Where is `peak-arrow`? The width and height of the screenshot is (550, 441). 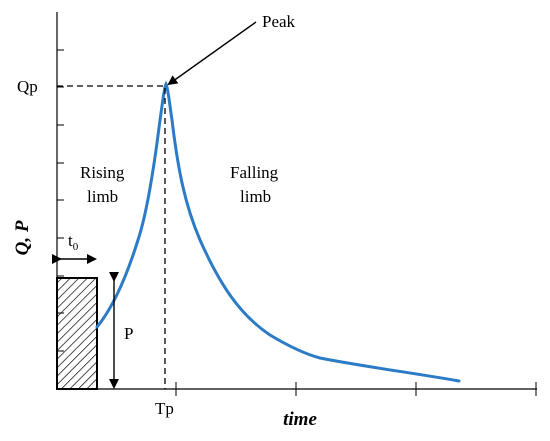
peak-arrow is located at coordinates (212, 53).